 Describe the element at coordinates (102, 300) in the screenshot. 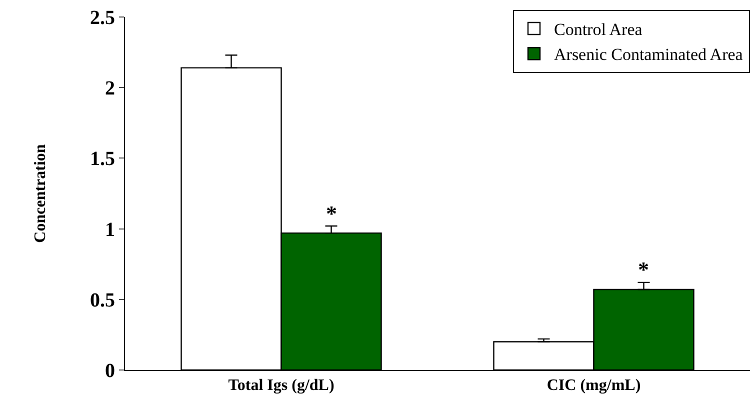

I see `y-tick-label: 0.5` at that location.